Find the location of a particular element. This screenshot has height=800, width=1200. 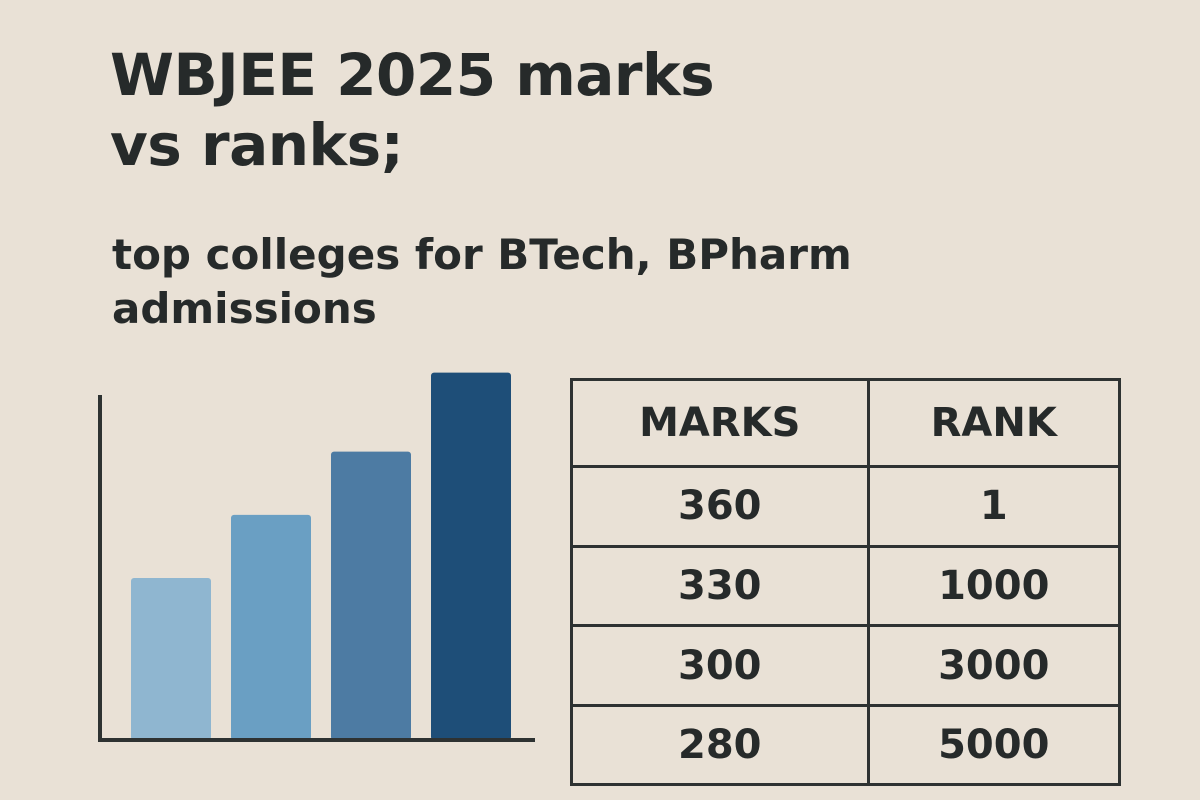

marks-cell: 280 is located at coordinates (721, 743).